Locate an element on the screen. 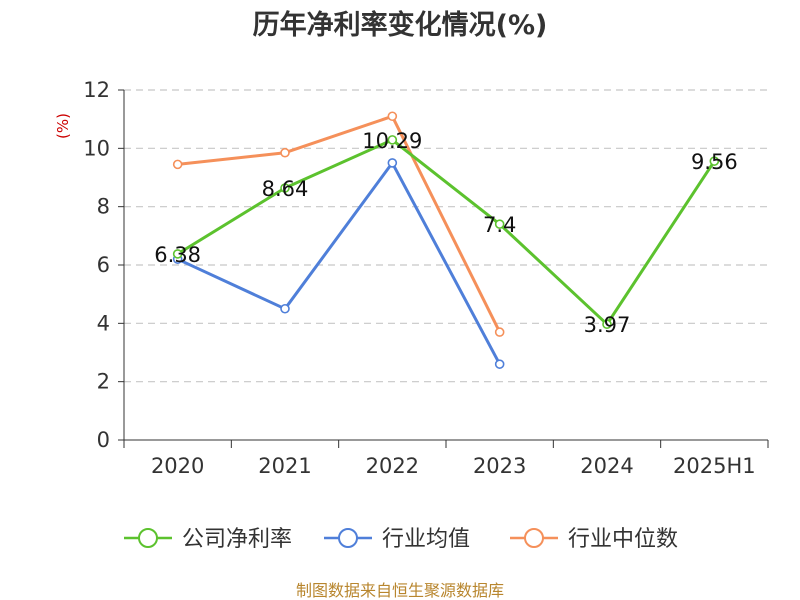 This screenshot has width=800, height=600. x-tick-label: 2020 is located at coordinates (177, 466).